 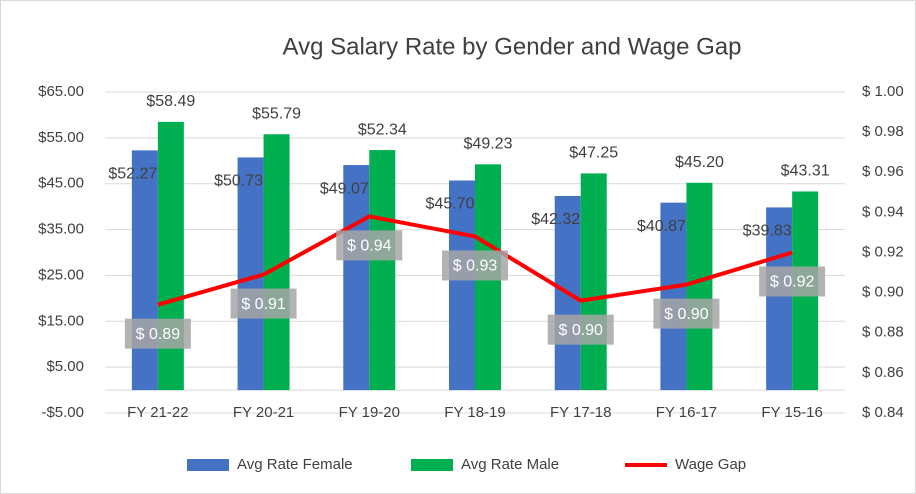 I want to click on y-tick-label: $15.00, so click(x=61, y=320).